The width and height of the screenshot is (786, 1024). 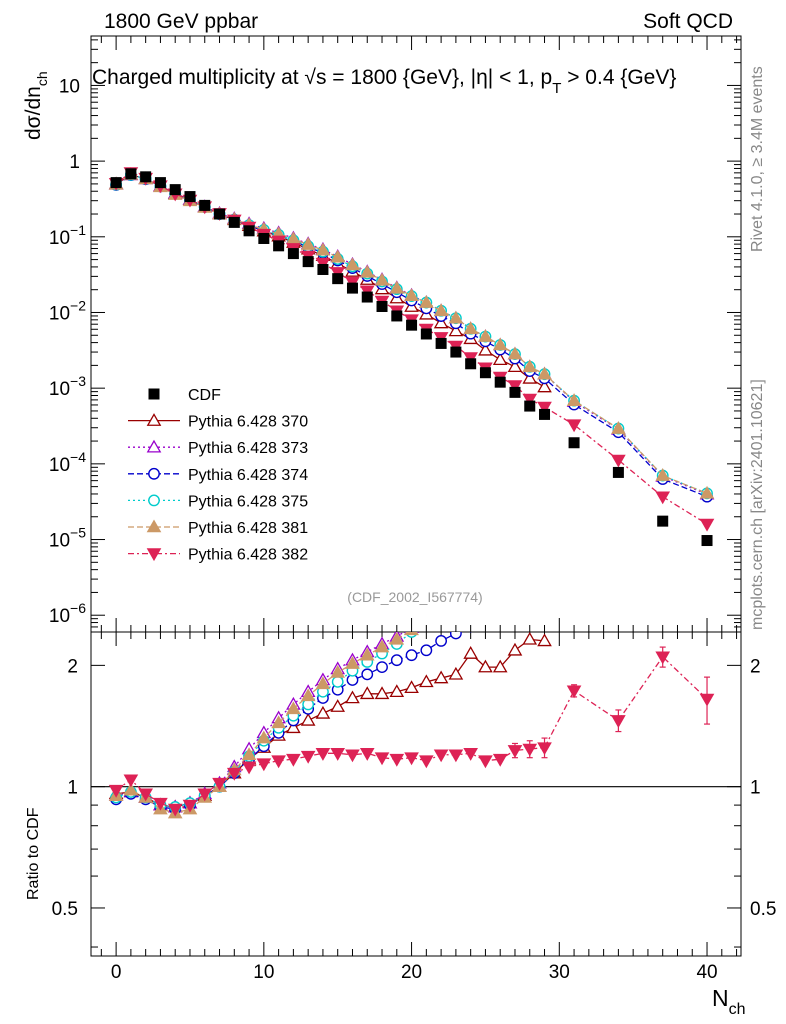 What do you see at coordinates (737, 1009) in the screenshot?
I see `x-axis-label-sub: ch` at bounding box center [737, 1009].